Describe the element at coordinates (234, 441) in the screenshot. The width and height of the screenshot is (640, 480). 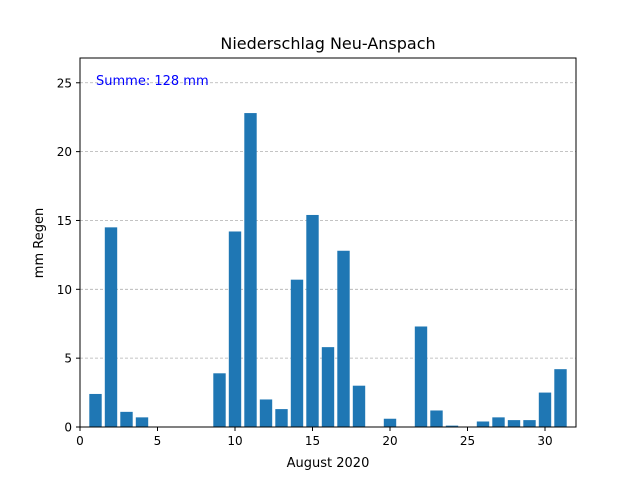
I see `x-tick-label: 10` at that location.